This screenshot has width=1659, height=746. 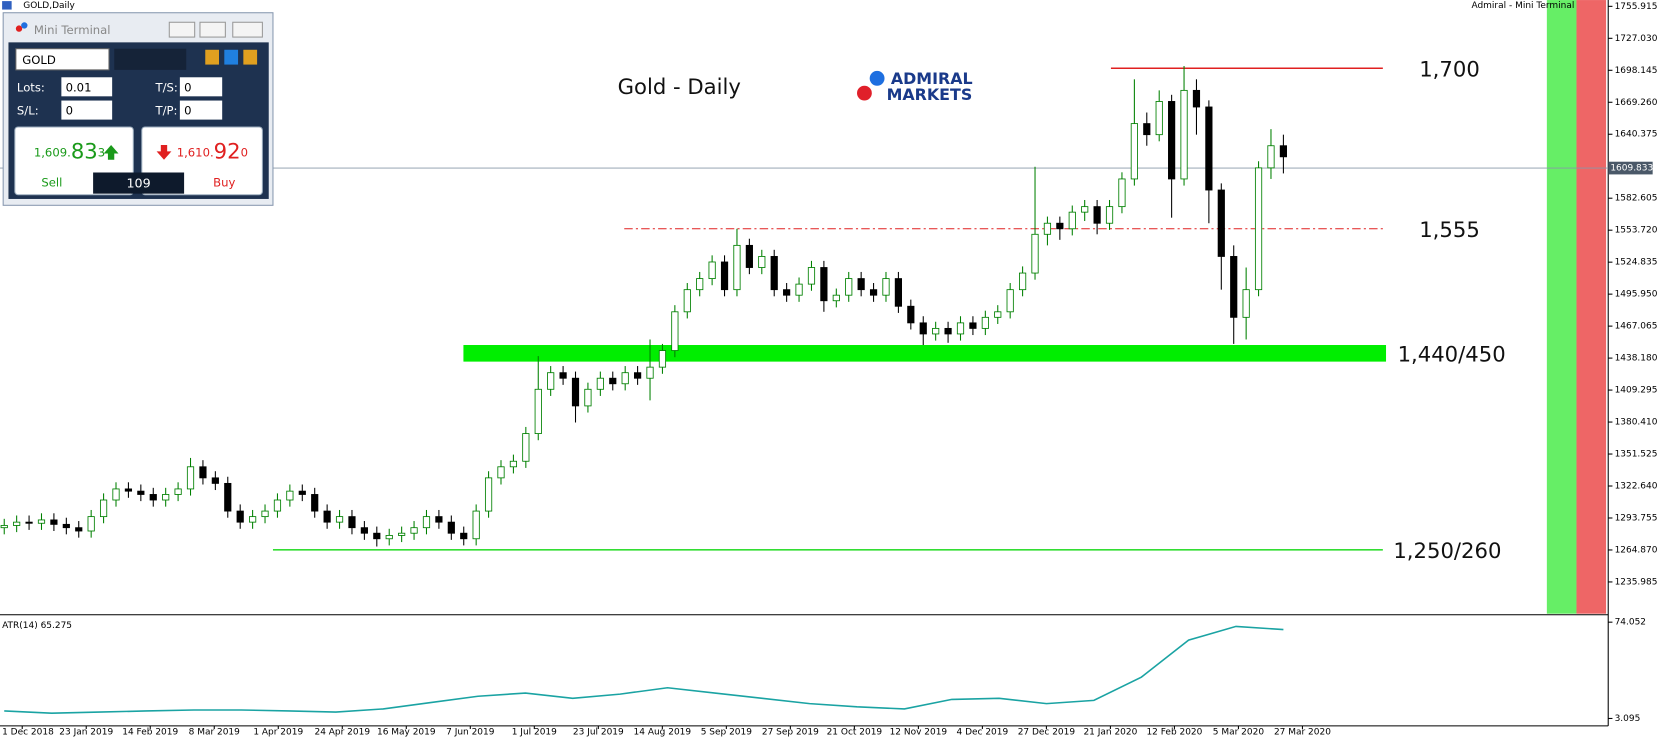 I want to click on close-button, so click(x=247, y=29).